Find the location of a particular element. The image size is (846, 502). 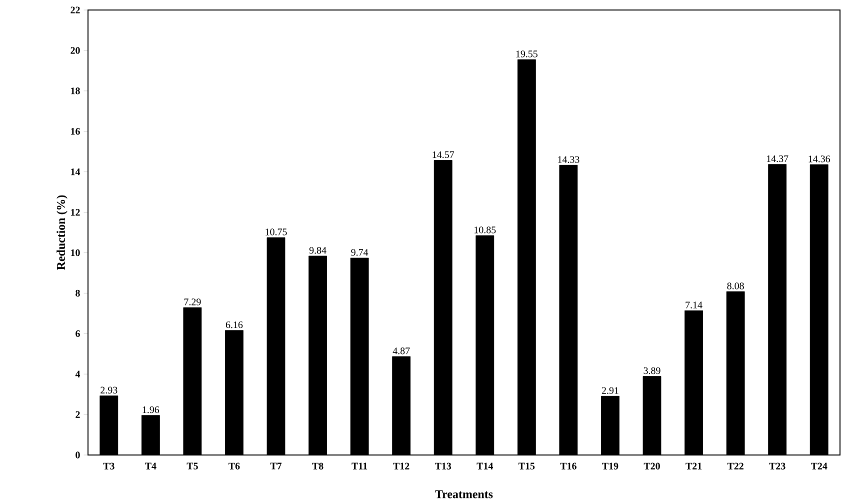

y-tick-label: 12 is located at coordinates (75, 212).